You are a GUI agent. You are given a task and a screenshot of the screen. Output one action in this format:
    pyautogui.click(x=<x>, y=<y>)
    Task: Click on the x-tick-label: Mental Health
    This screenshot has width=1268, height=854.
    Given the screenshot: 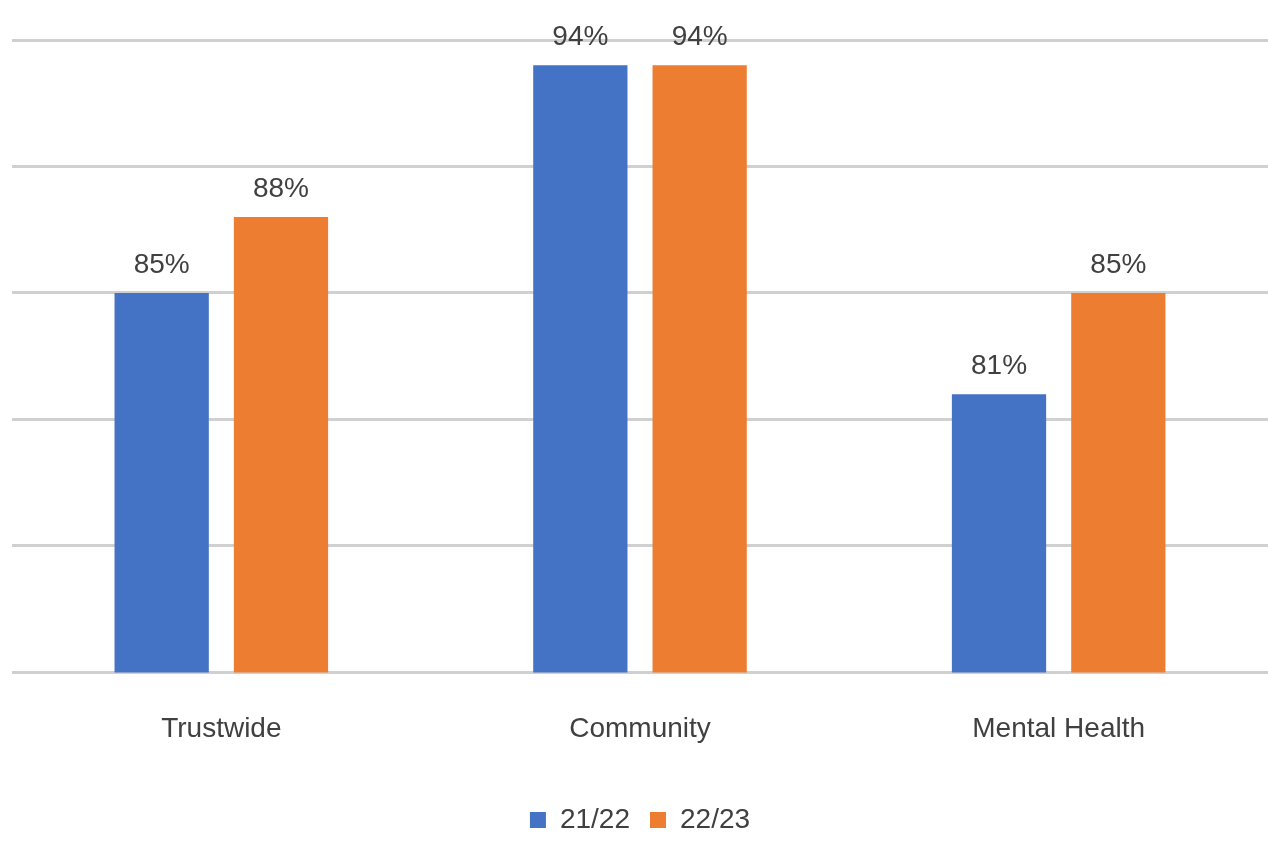 What is the action you would take?
    pyautogui.click(x=1059, y=727)
    